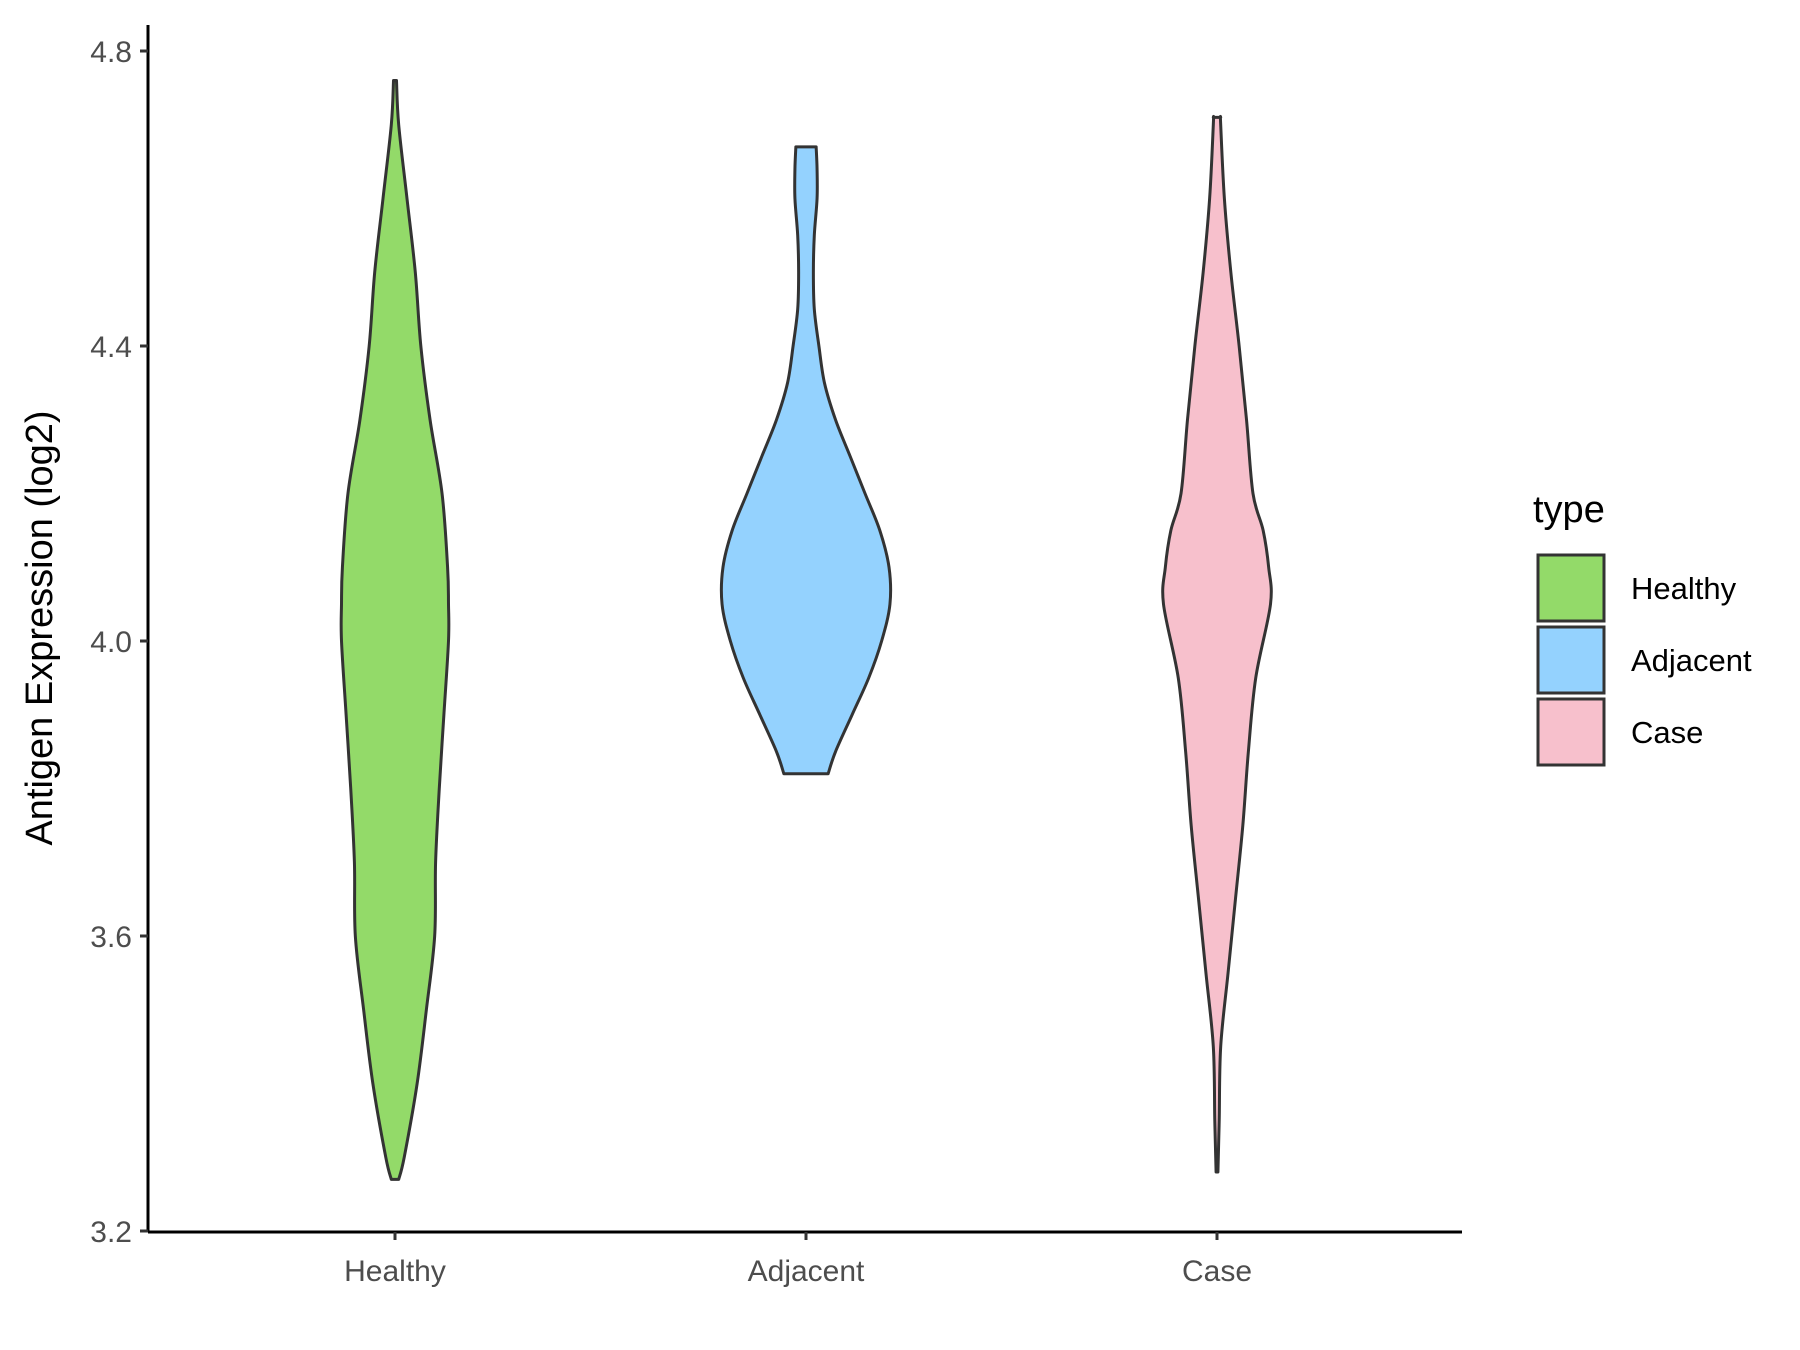  What do you see at coordinates (40, 627) in the screenshot?
I see `y-axis-title: Antigen Expression (log2)` at bounding box center [40, 627].